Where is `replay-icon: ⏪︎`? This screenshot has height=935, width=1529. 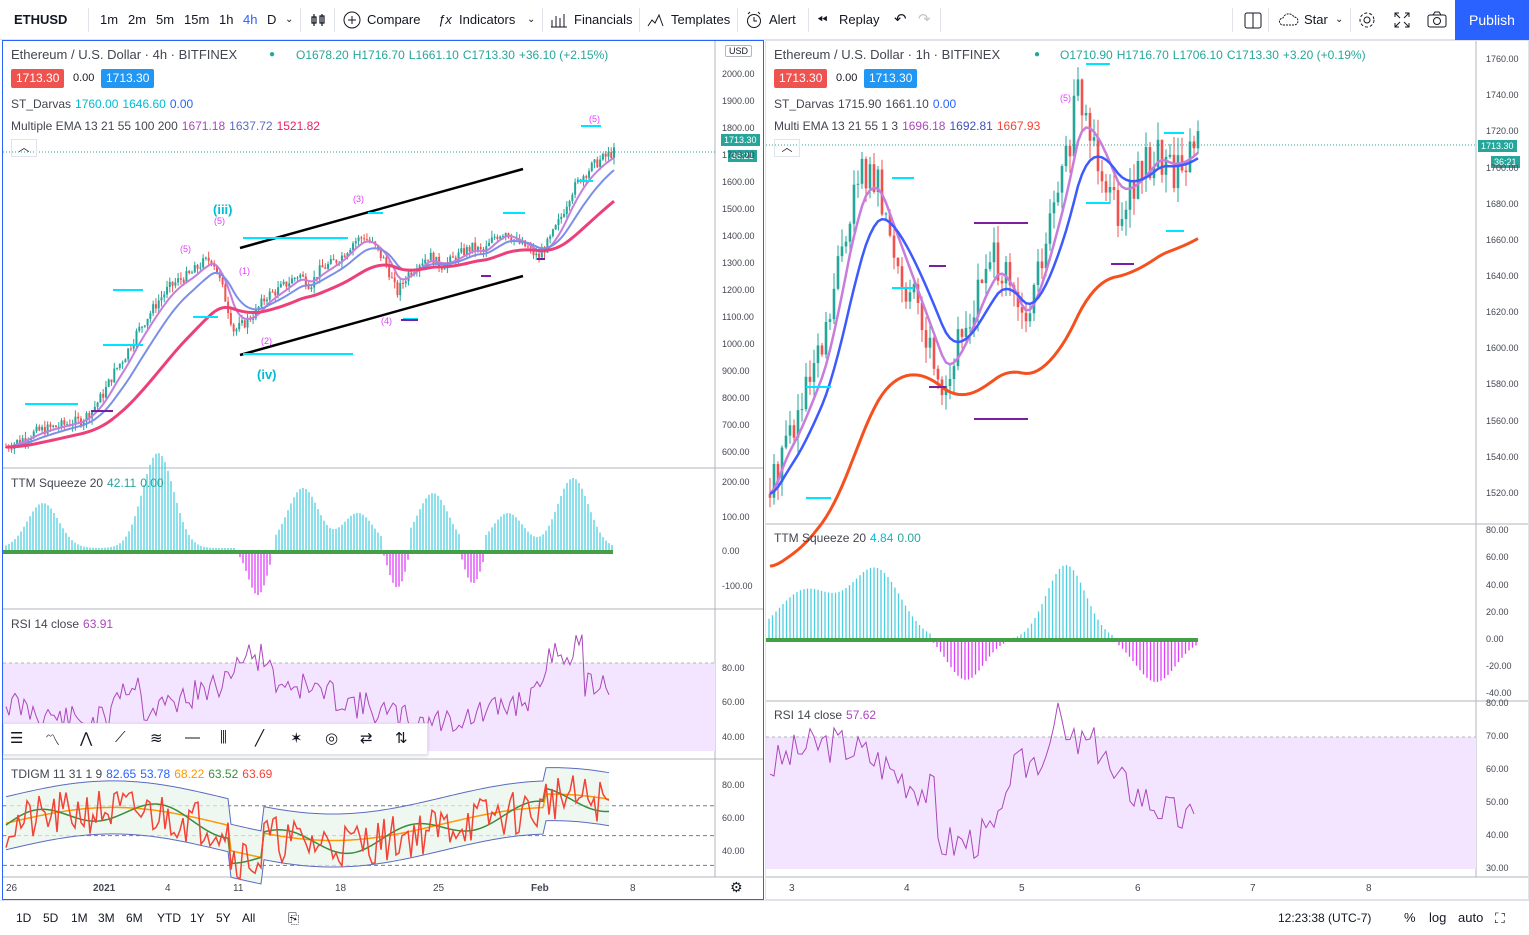
replay-icon: ⏪︎ is located at coordinates (822, 19).